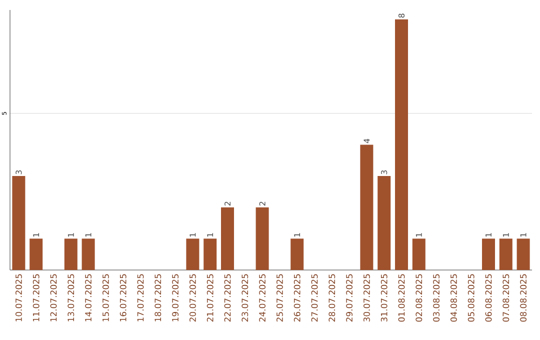 This screenshot has height=340, width=540. Describe the element at coordinates (88, 298) in the screenshot. I see `x-tick-label: 14.07.2025` at that location.